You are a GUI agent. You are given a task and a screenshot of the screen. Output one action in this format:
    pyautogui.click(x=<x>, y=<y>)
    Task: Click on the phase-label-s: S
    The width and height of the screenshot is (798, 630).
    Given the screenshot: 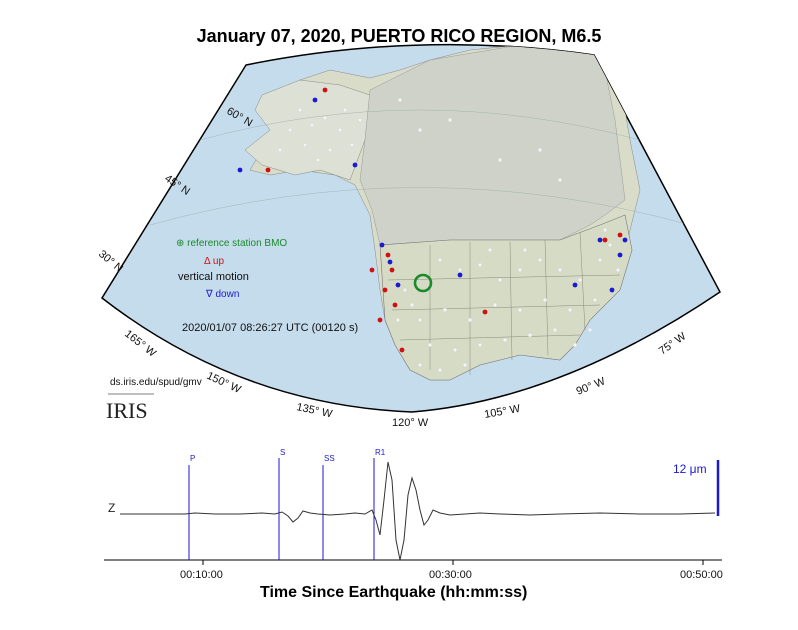 What is the action you would take?
    pyautogui.click(x=282, y=452)
    